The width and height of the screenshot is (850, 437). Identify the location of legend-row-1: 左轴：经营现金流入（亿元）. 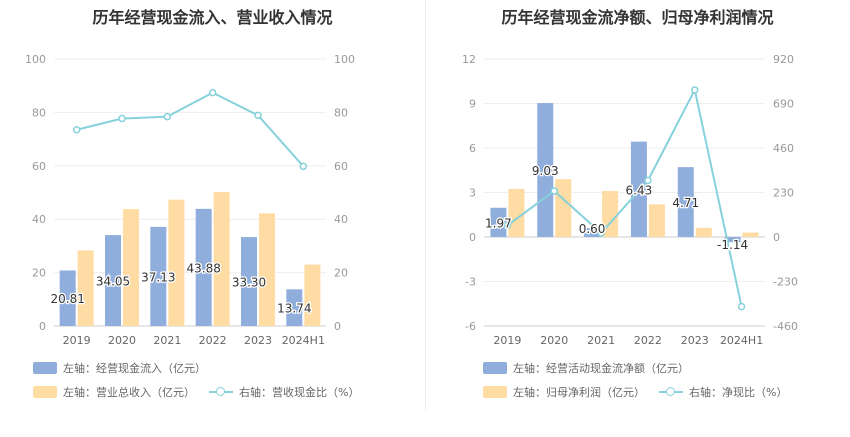
(119, 368).